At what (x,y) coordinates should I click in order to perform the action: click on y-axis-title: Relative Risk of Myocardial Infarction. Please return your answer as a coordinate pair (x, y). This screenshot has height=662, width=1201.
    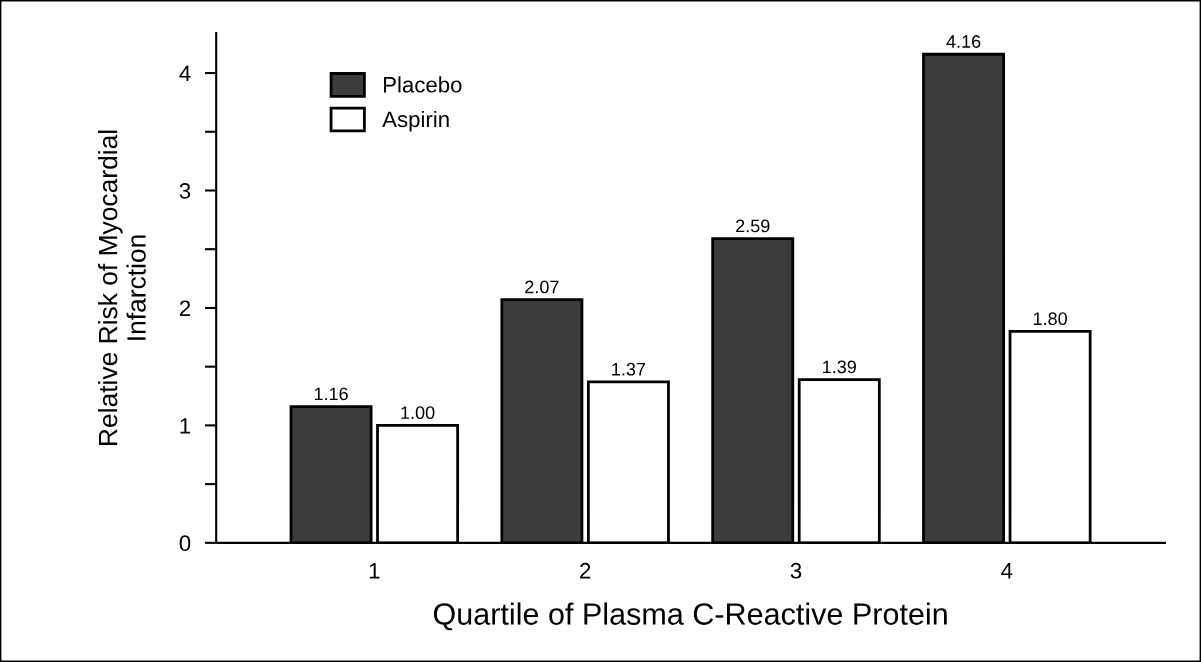
    Looking at the image, I should click on (122, 287).